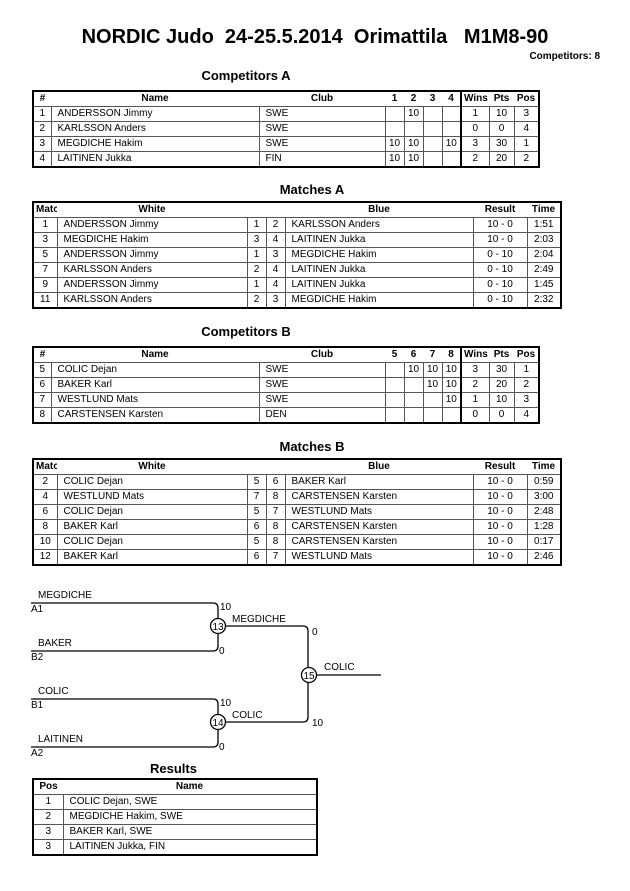 This screenshot has width=630, height=891. Describe the element at coordinates (544, 557) in the screenshot. I see `table-cell: 2:46` at that location.